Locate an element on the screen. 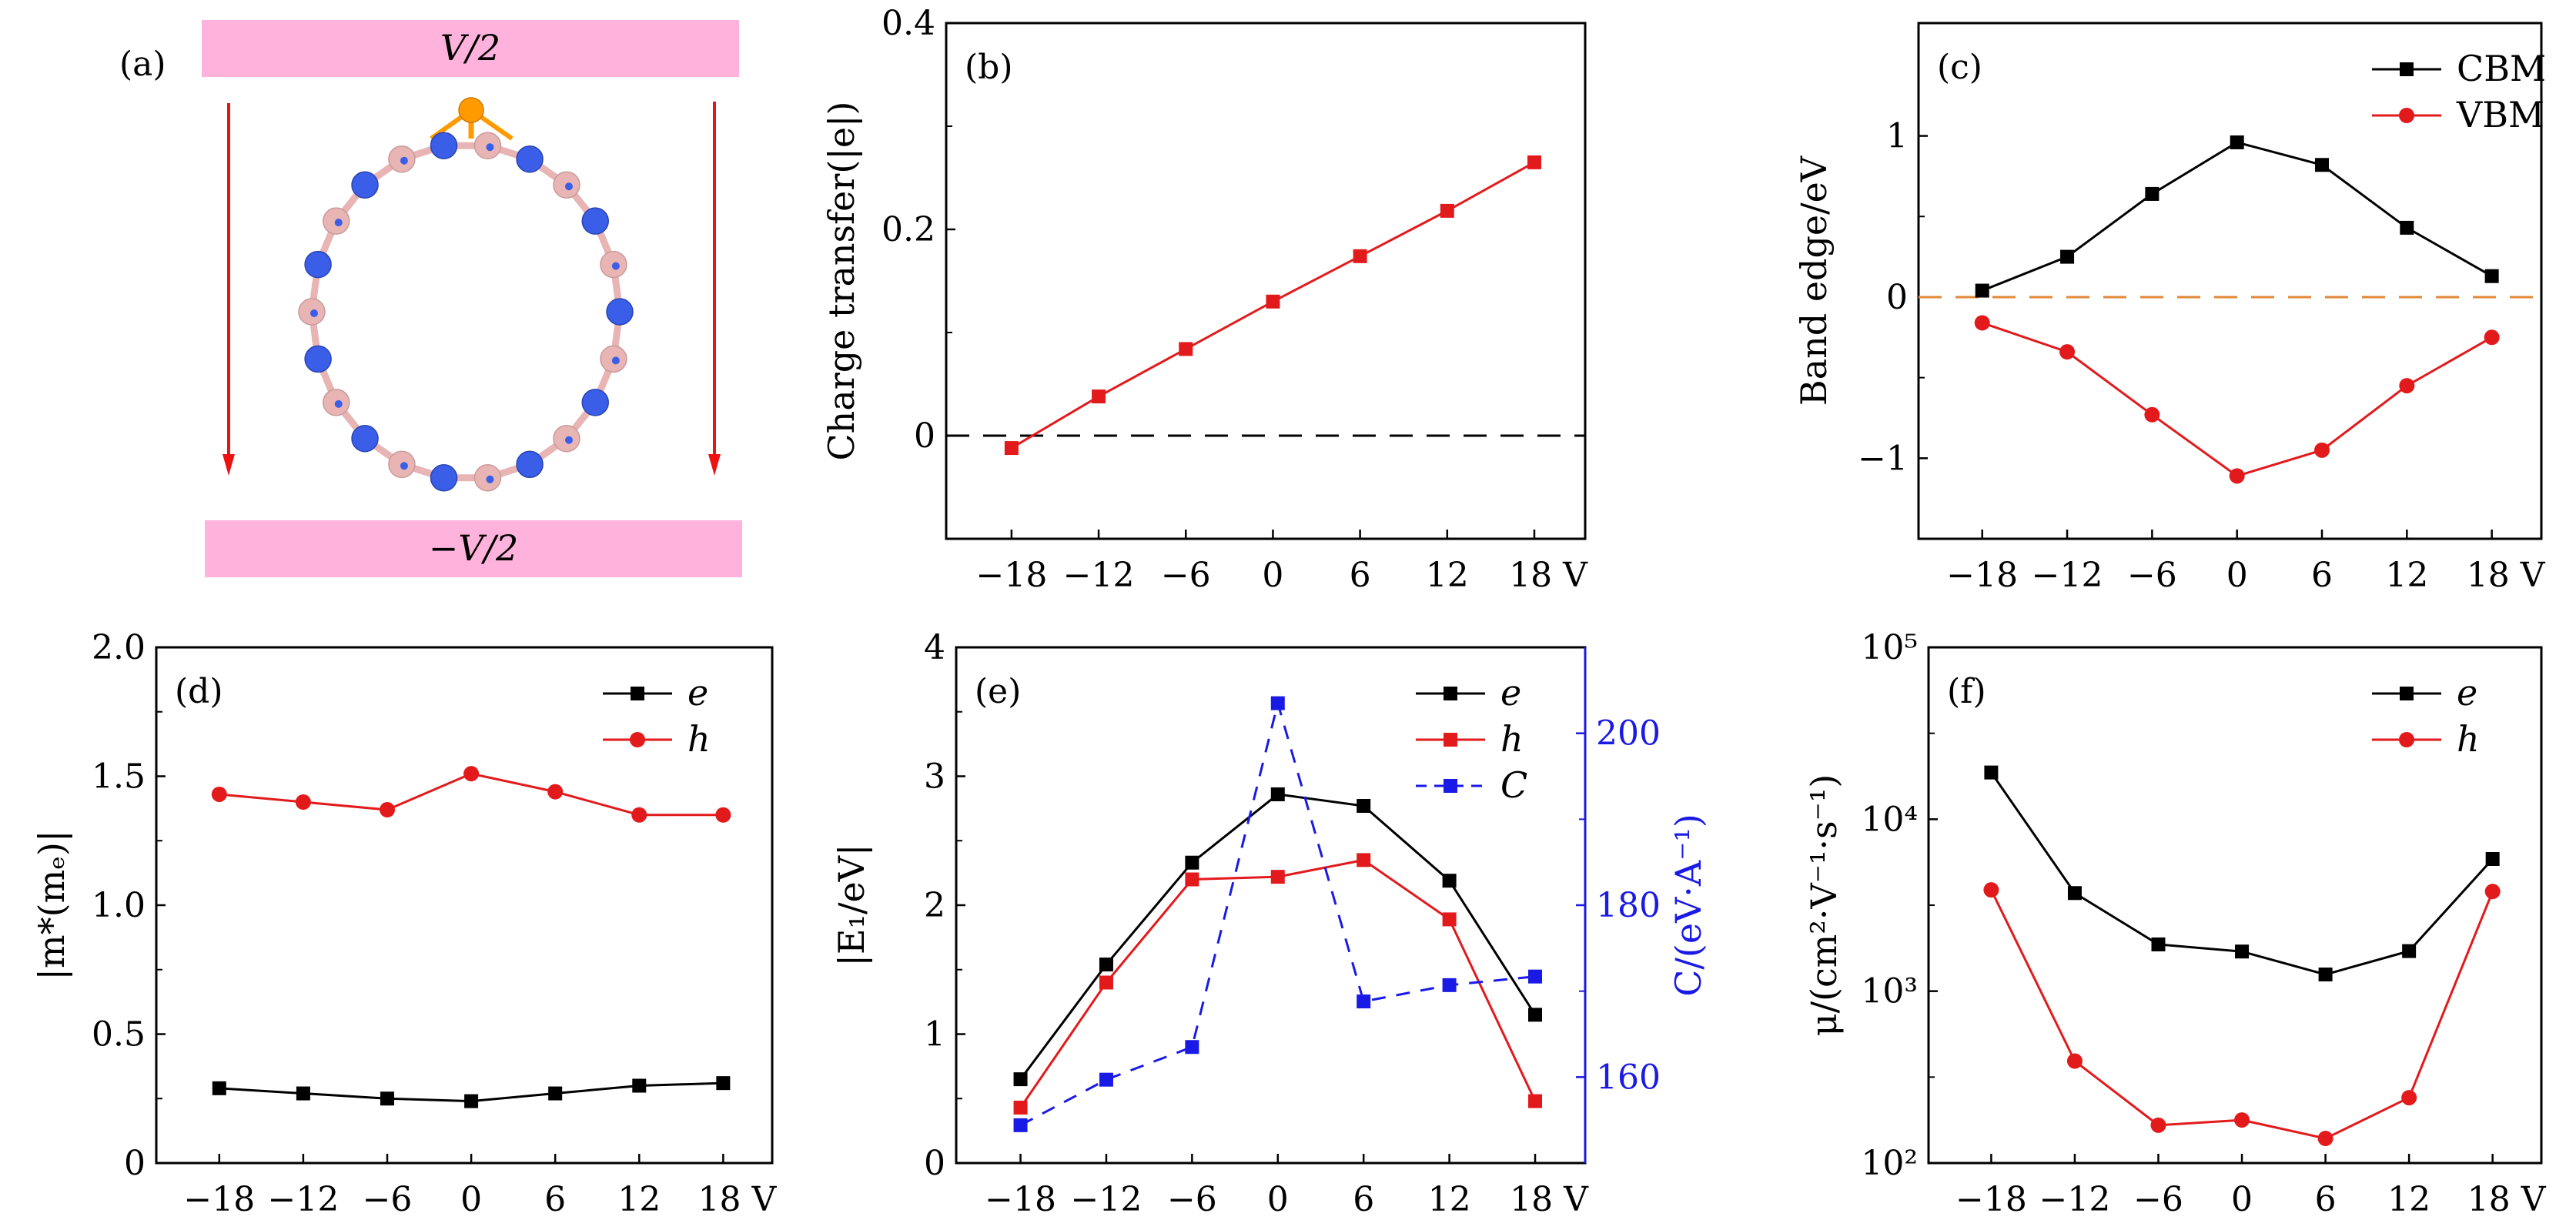 The width and height of the screenshot is (2576, 1220). y-tick-label: 4 is located at coordinates (935, 647).